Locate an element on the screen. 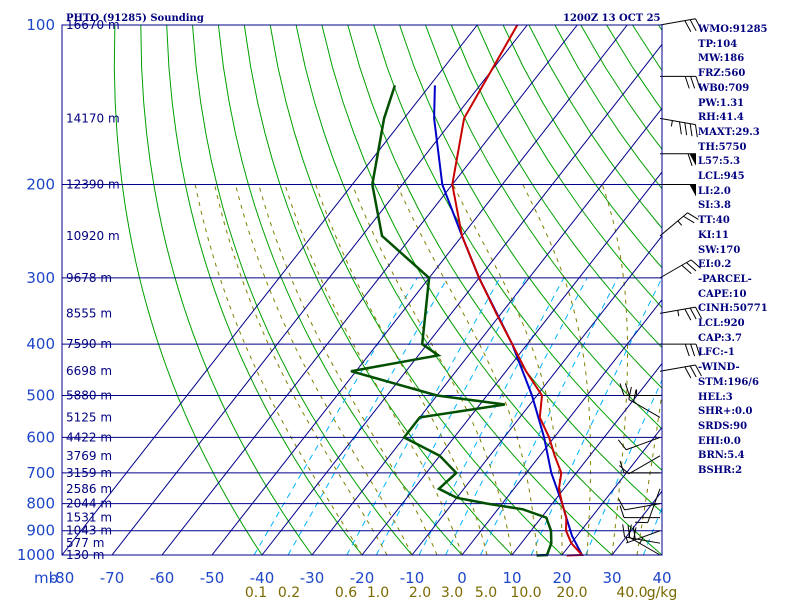 This screenshot has width=800, height=600. height-label: 8555 m is located at coordinates (89, 313).